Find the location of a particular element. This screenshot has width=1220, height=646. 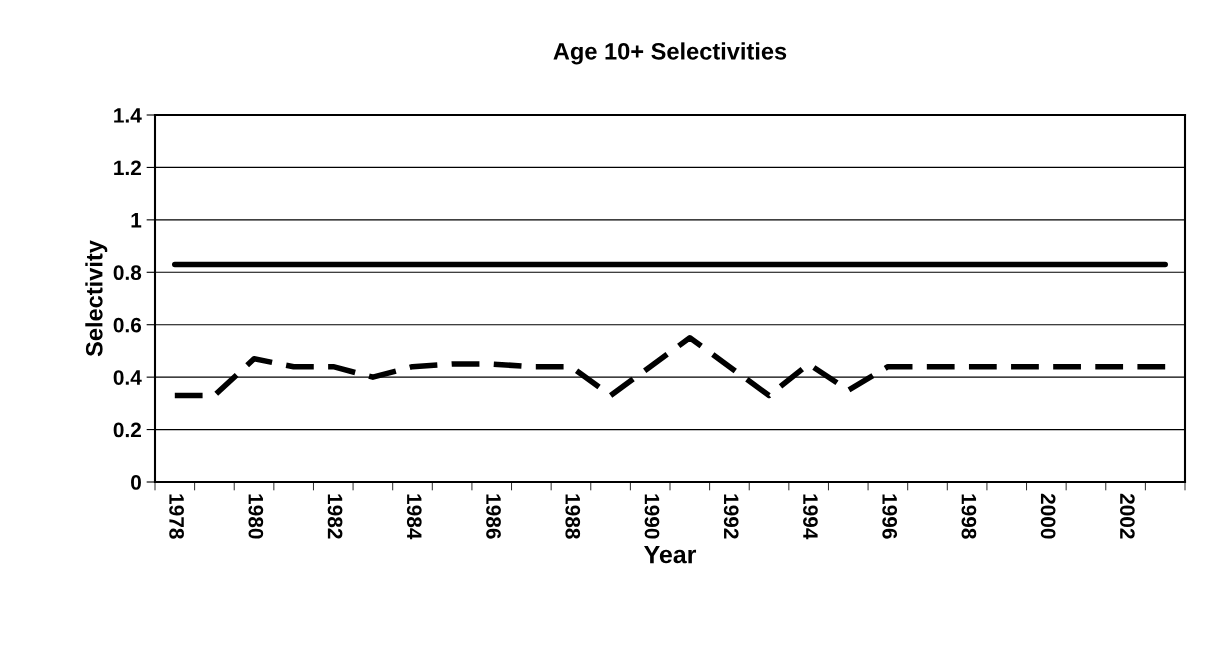

y-tick-label: 1.2 is located at coordinates (127, 167).